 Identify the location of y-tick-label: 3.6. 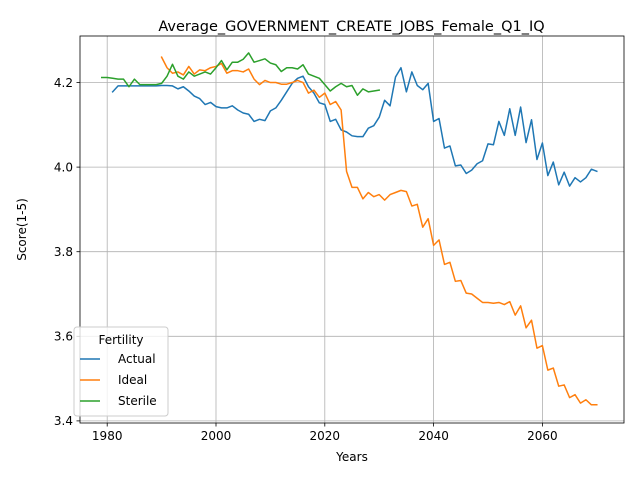
(63, 337).